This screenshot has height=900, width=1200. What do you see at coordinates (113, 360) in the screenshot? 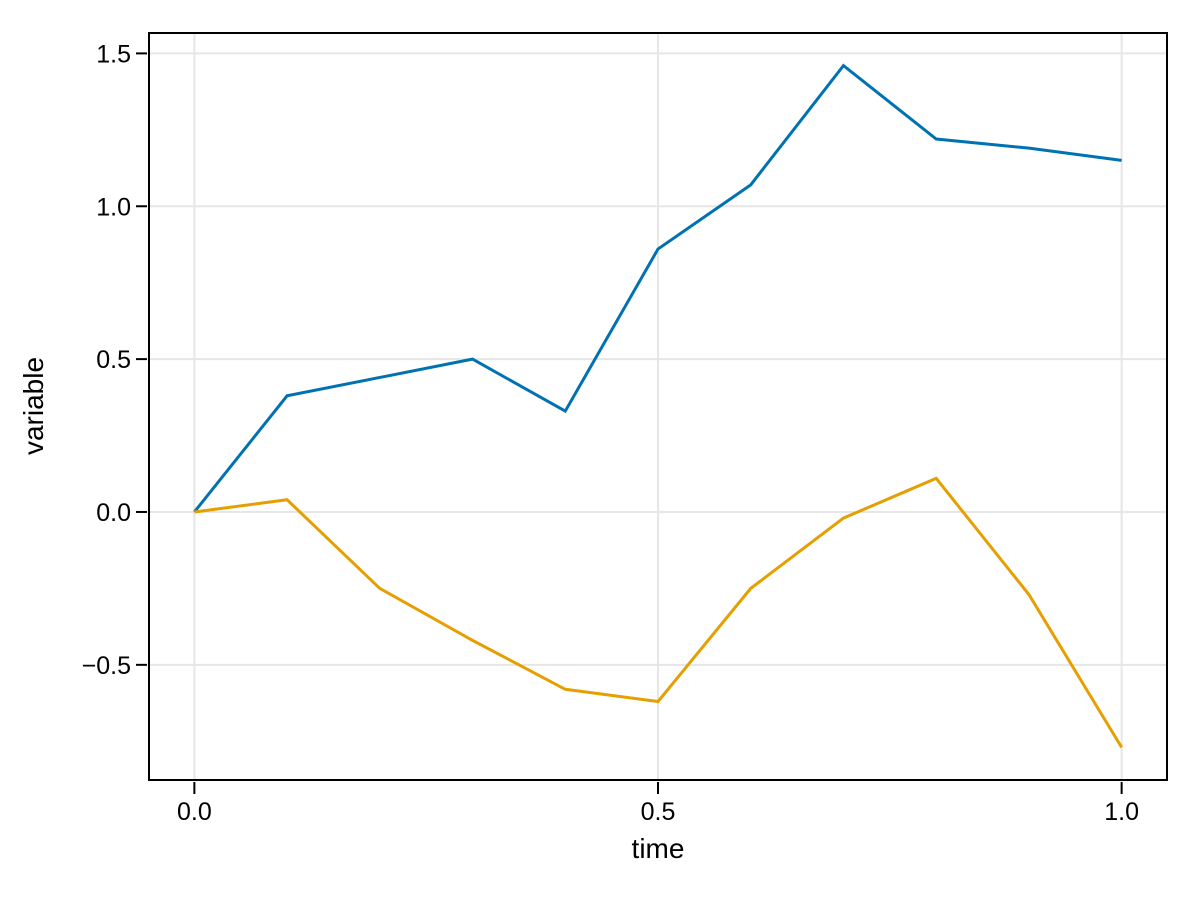
I see `y-tick-label: 0.5` at bounding box center [113, 360].